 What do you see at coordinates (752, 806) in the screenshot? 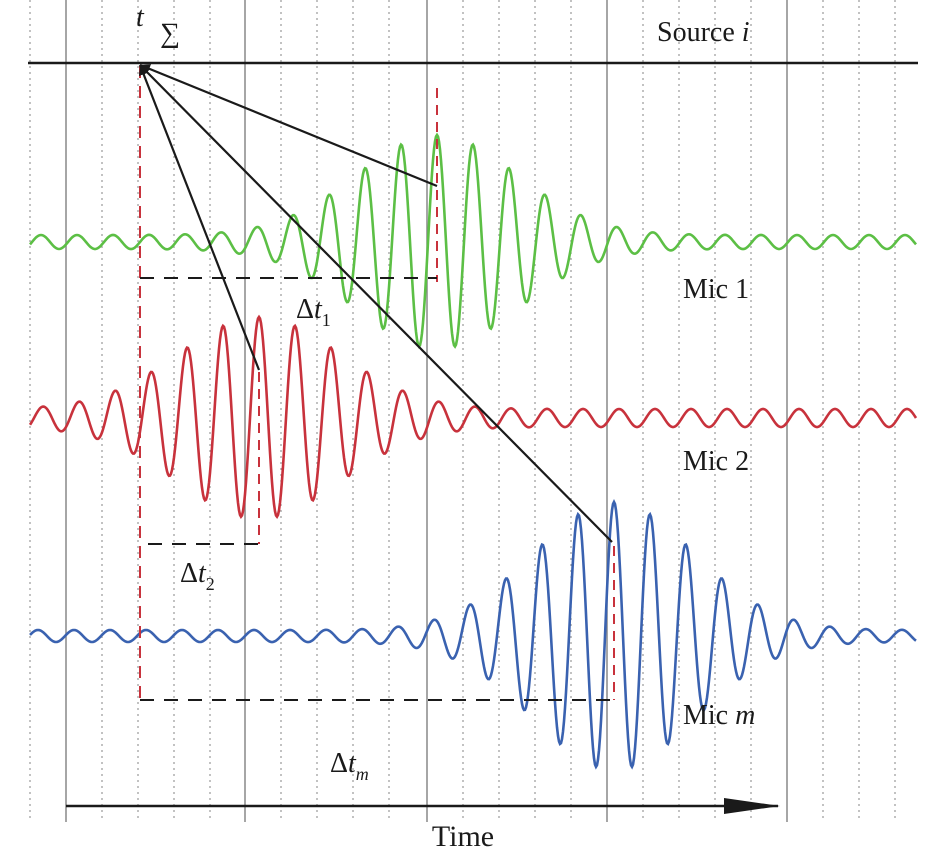
I see `time-axis-arrowhead` at bounding box center [752, 806].